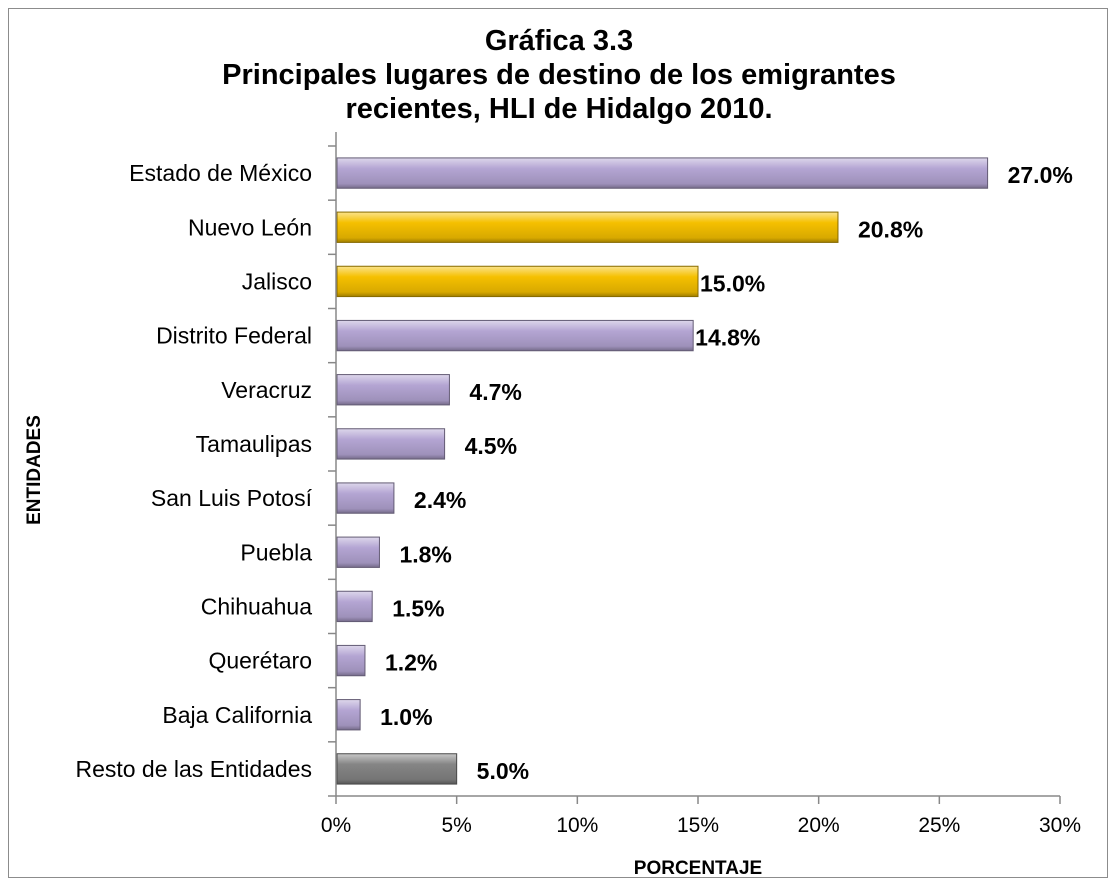 Image resolution: width=1118 pixels, height=884 pixels. Describe the element at coordinates (411, 663) in the screenshot. I see `data-label: 1.2%` at that location.